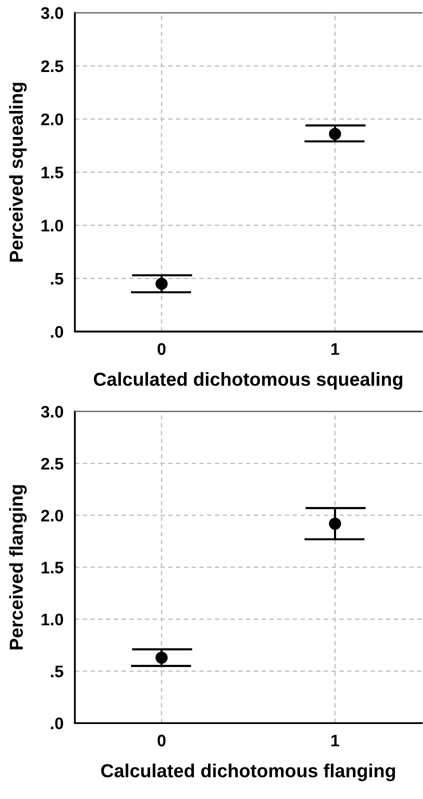 This screenshot has height=799, width=423. What do you see at coordinates (248, 773) in the screenshot?
I see `x-axis-title: Calculated dichotomous flanging` at bounding box center [248, 773].